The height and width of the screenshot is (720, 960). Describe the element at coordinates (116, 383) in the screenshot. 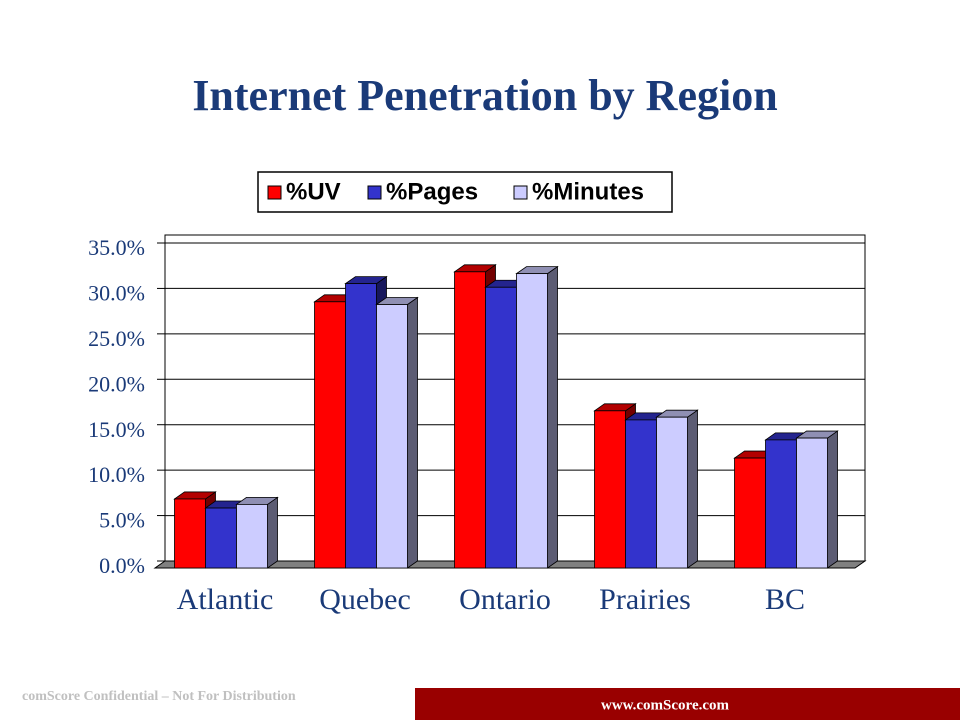

I see `y-tick-label: 20.0%` at that location.